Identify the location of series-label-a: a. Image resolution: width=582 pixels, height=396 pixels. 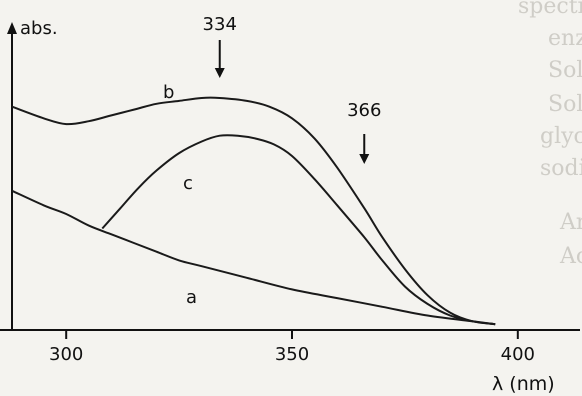
(191, 297).